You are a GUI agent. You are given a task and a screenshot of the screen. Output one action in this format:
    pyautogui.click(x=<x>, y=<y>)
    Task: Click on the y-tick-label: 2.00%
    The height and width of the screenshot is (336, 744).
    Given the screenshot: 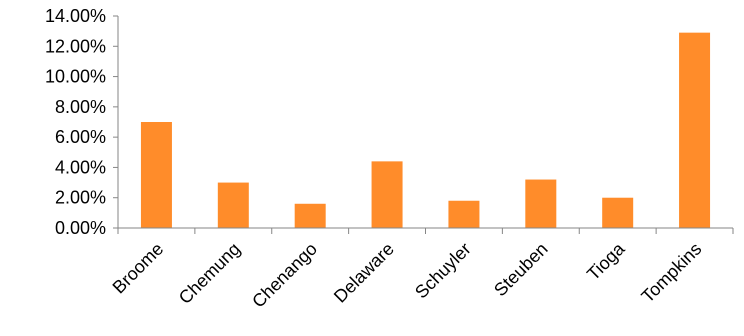 What is the action you would take?
    pyautogui.click(x=80, y=198)
    